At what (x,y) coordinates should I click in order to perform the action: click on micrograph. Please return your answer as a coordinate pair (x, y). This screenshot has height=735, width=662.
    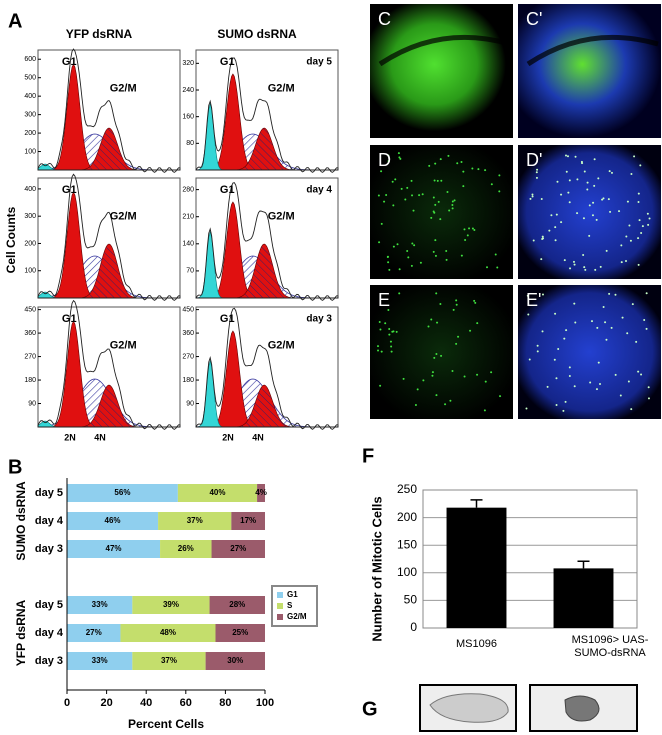
    Looking at the image, I should click on (589, 212).